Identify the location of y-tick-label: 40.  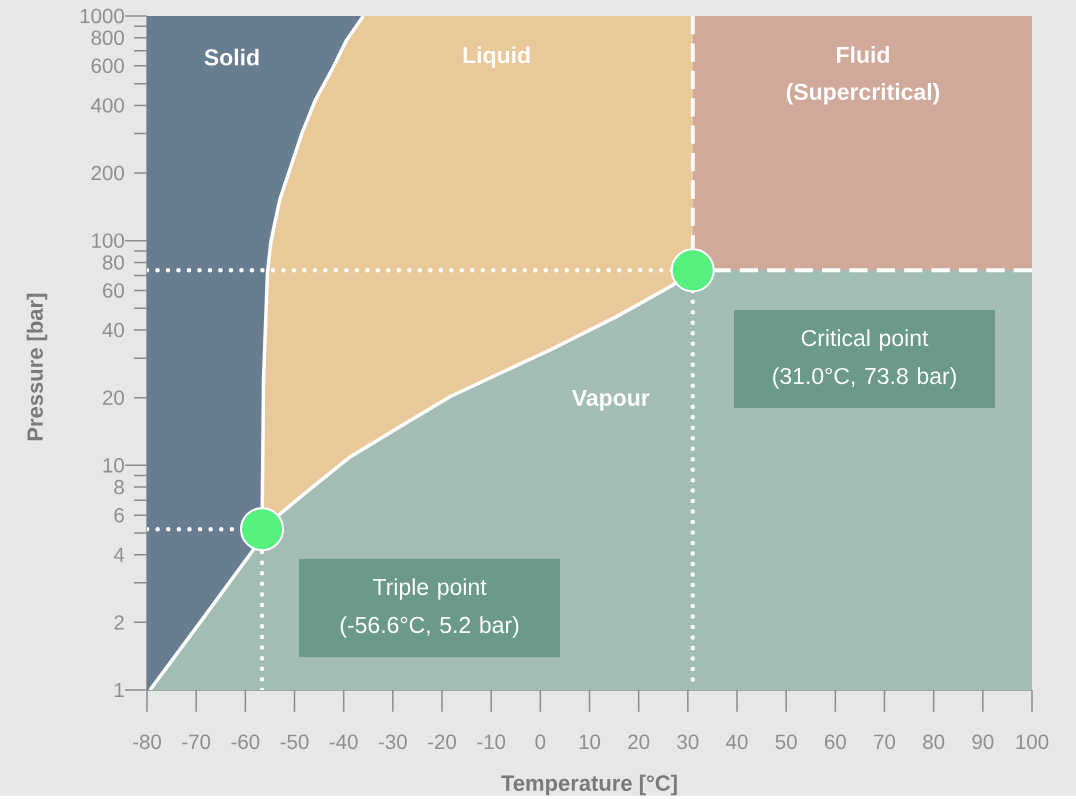
(113, 330).